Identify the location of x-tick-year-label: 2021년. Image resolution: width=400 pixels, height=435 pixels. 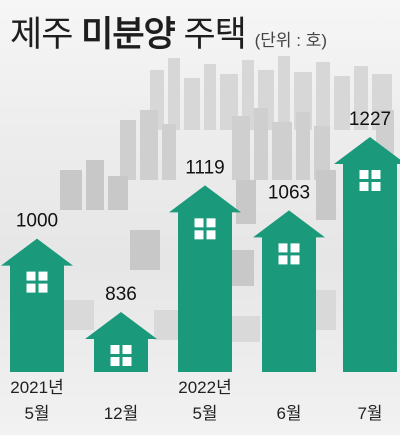
(36, 387).